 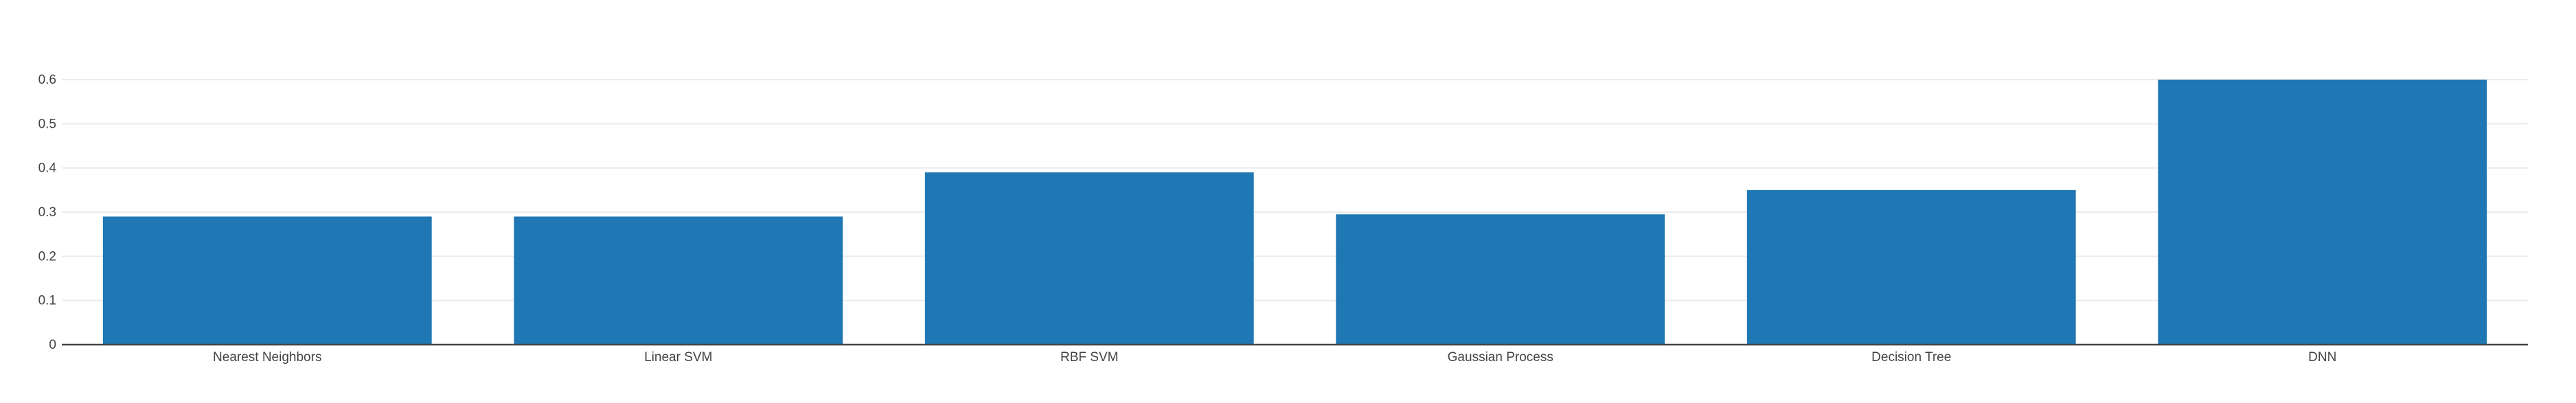 I want to click on y-tick-label: 0.3, so click(x=47, y=212).